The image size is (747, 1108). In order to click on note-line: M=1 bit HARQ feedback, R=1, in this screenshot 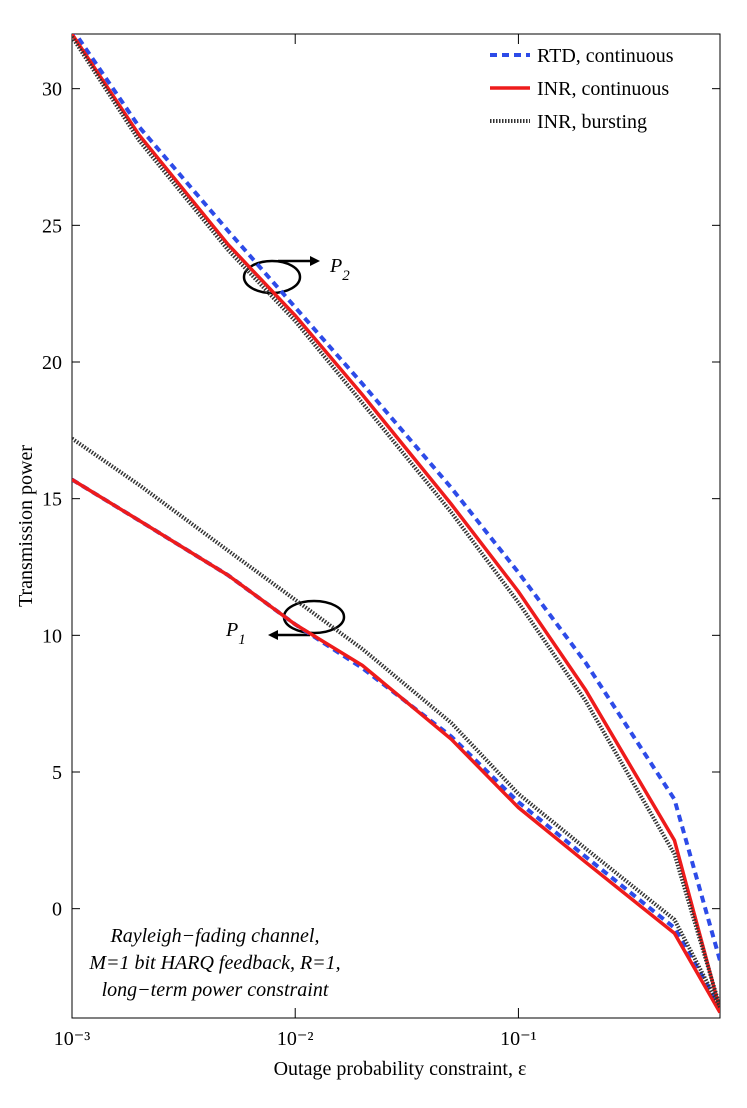, I will do `click(214, 963)`.